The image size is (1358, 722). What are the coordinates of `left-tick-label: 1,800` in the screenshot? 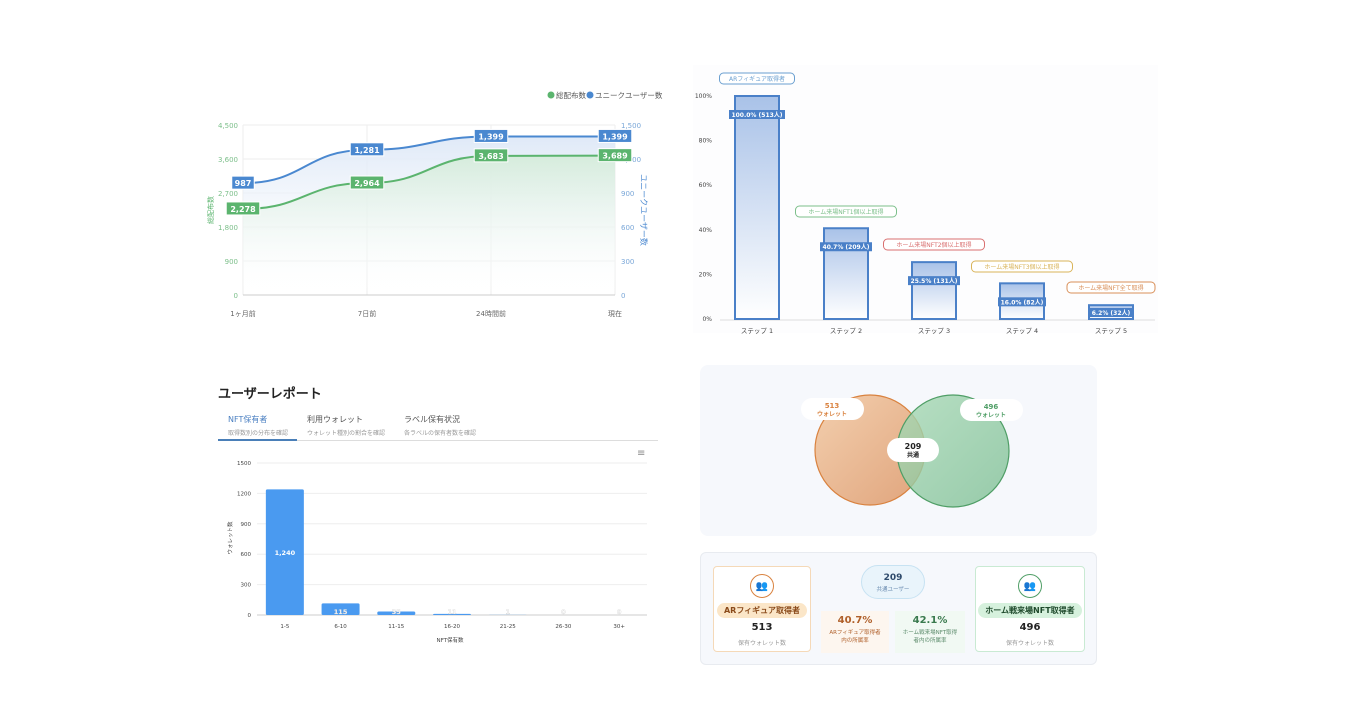 It's located at (228, 228).